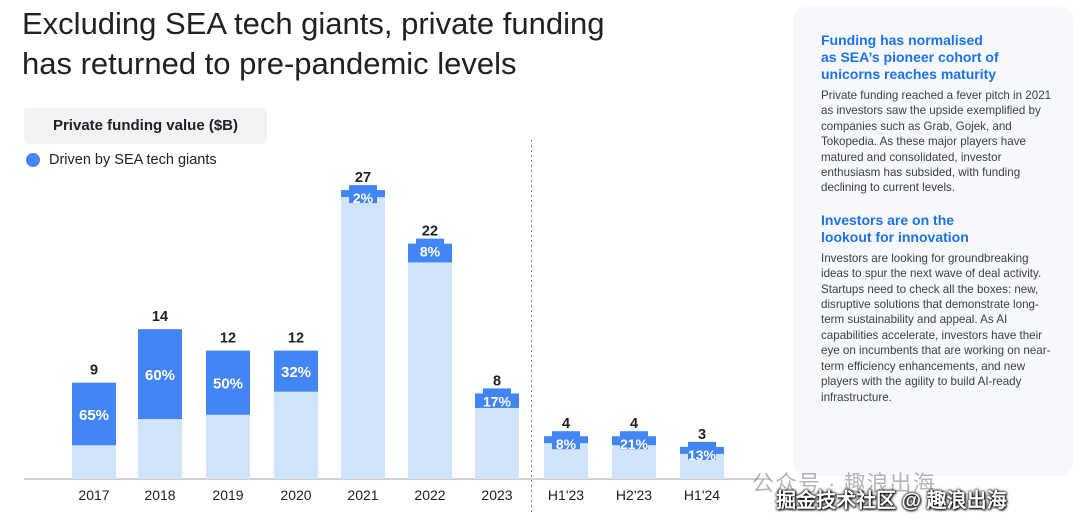  Describe the element at coordinates (159, 495) in the screenshot. I see `x-tick-label-2018: 2018` at that location.